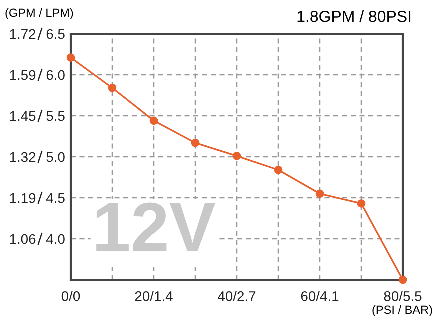 The width and height of the screenshot is (436, 328). I want to click on chart-title: 1.8GPM / 80PSI, so click(354, 16).